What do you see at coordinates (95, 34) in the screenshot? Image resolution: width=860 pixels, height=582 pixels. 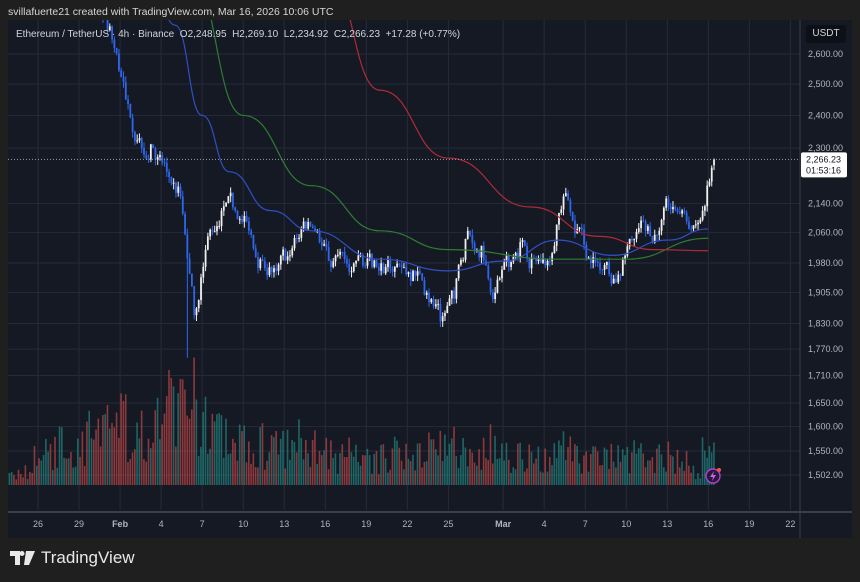 I see `symbol-name: Ethereum / TetherUS · 4h · Binance` at bounding box center [95, 34].